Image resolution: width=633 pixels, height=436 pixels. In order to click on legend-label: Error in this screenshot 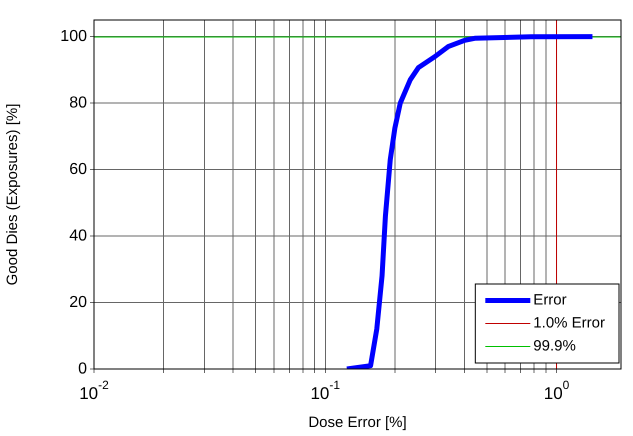, I will do `click(550, 300)`.